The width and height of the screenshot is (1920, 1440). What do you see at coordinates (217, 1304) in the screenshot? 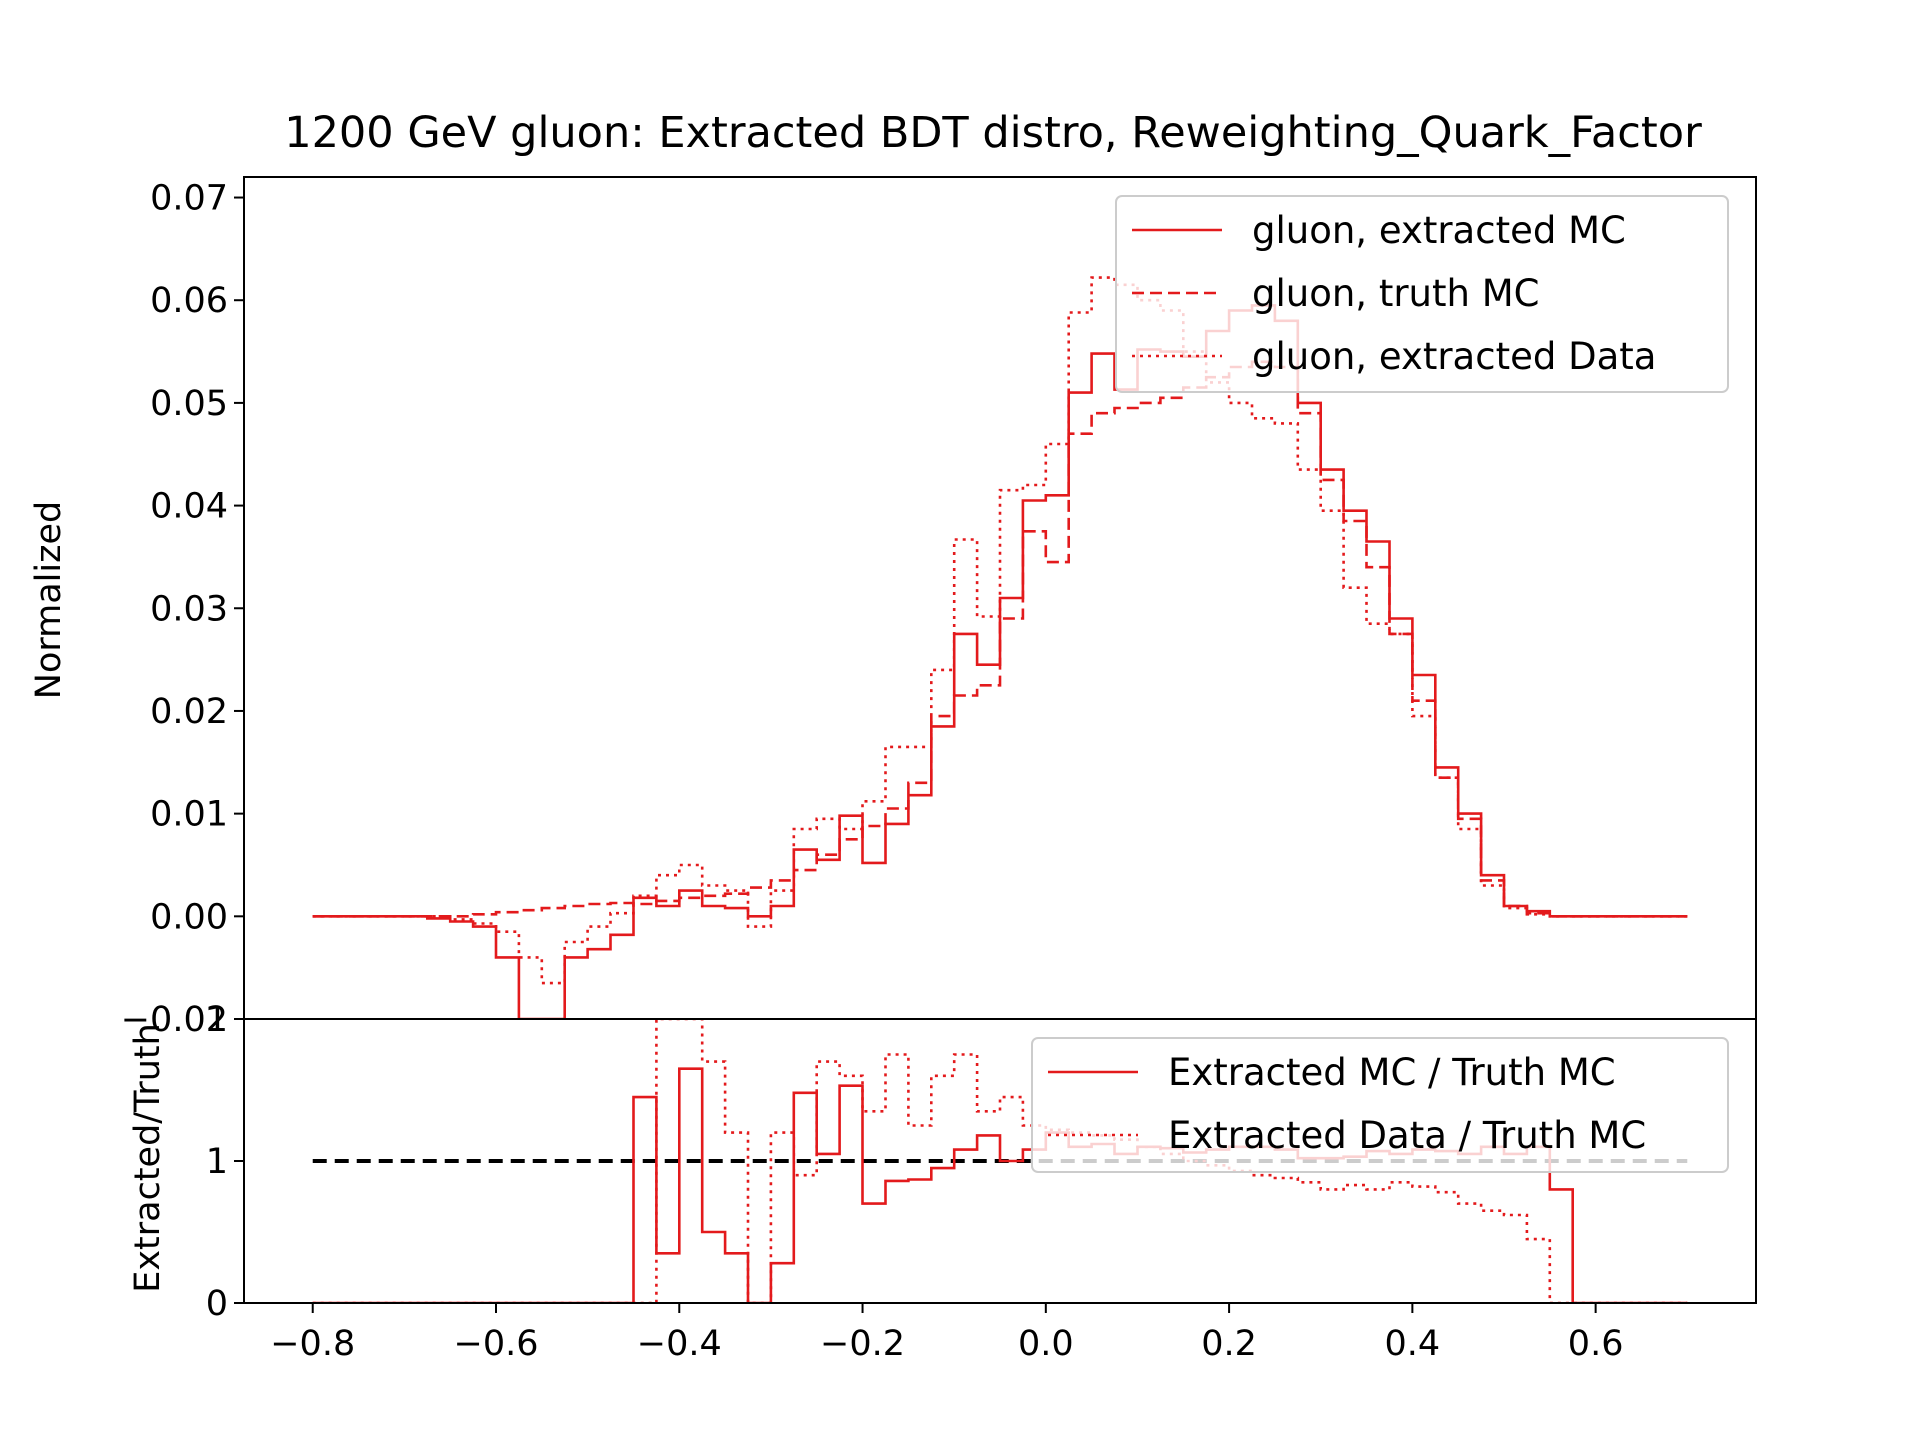
I see `y-tick-label-1-0: 0` at bounding box center [217, 1304].